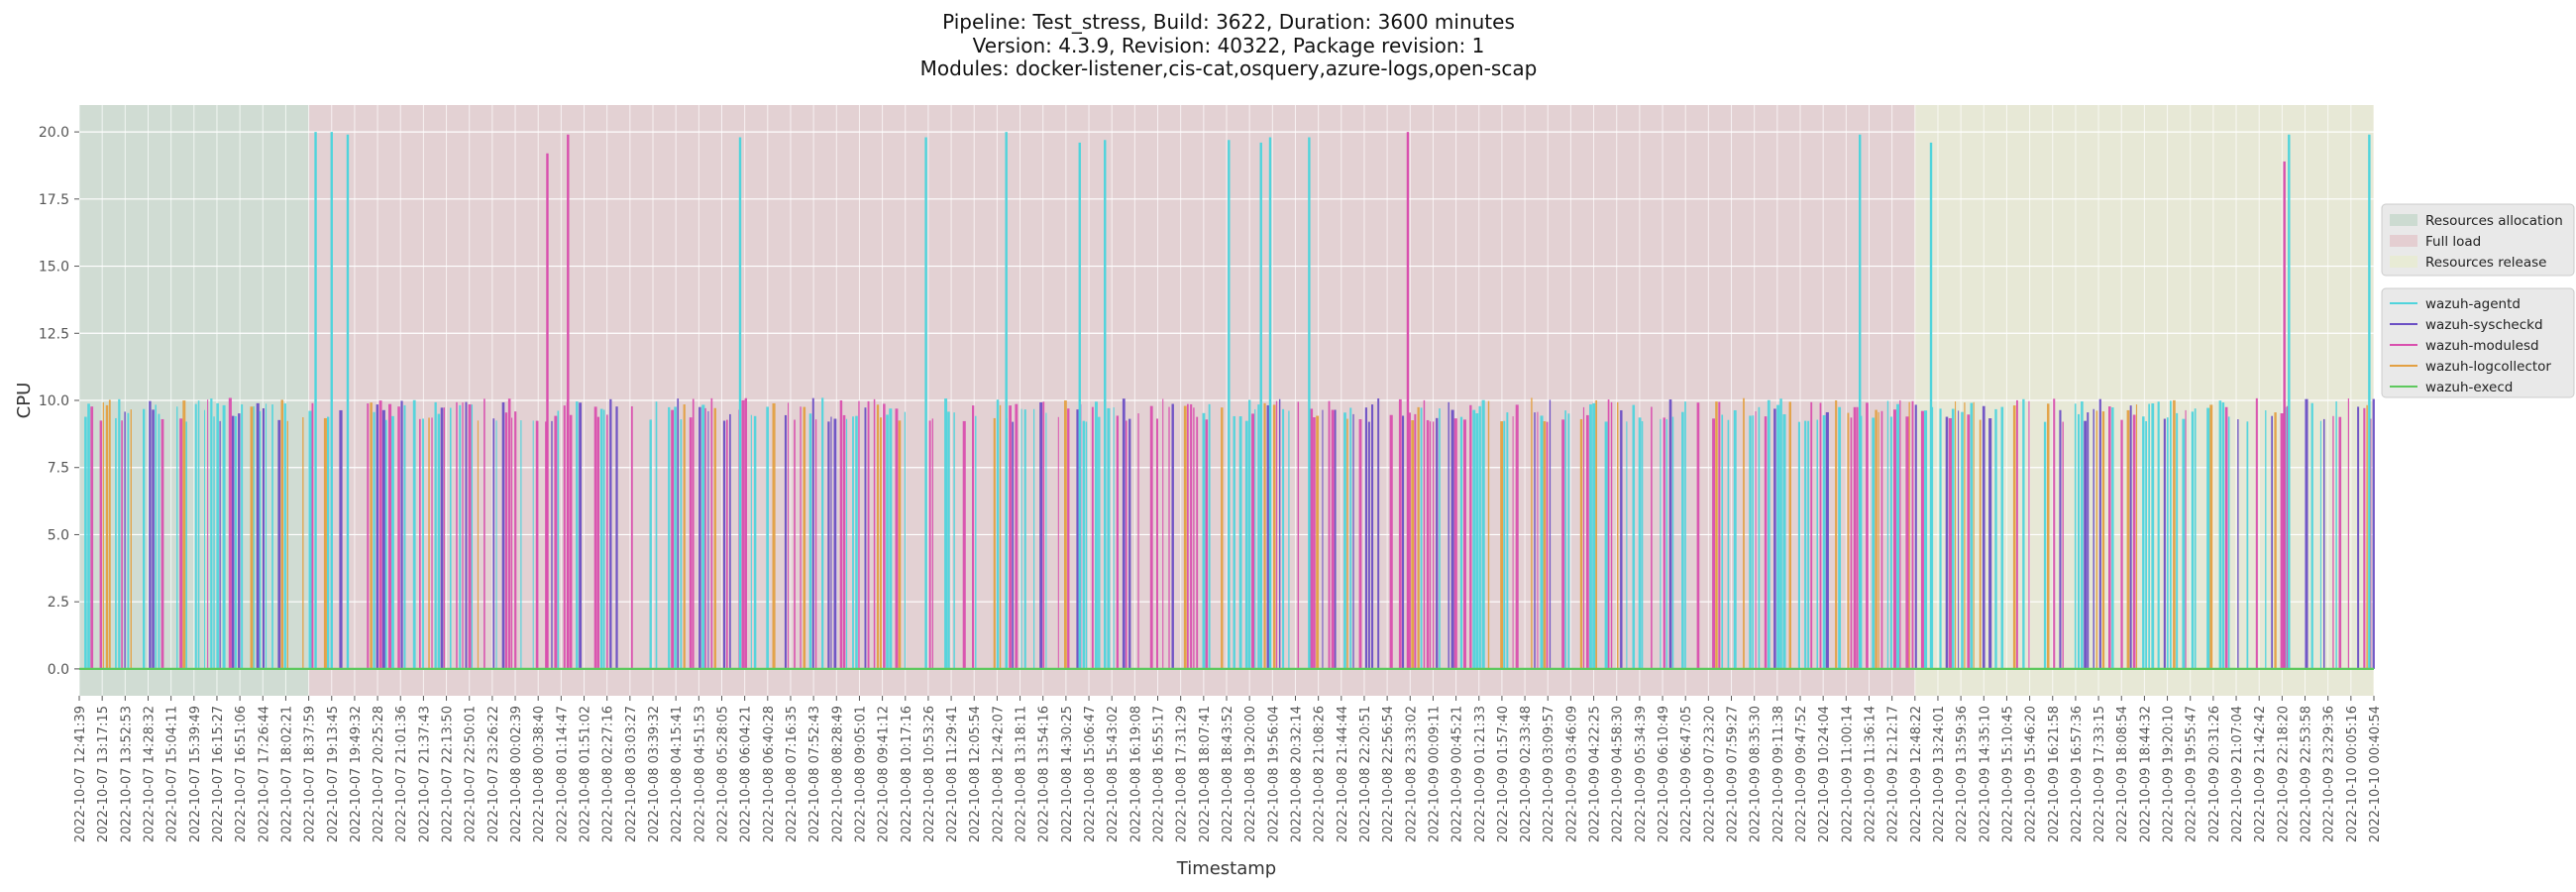 The width and height of the screenshot is (2576, 892). Describe the element at coordinates (1709, 774) in the screenshot. I see `x-tick-label: 2022-10-09 07:23:20` at that location.